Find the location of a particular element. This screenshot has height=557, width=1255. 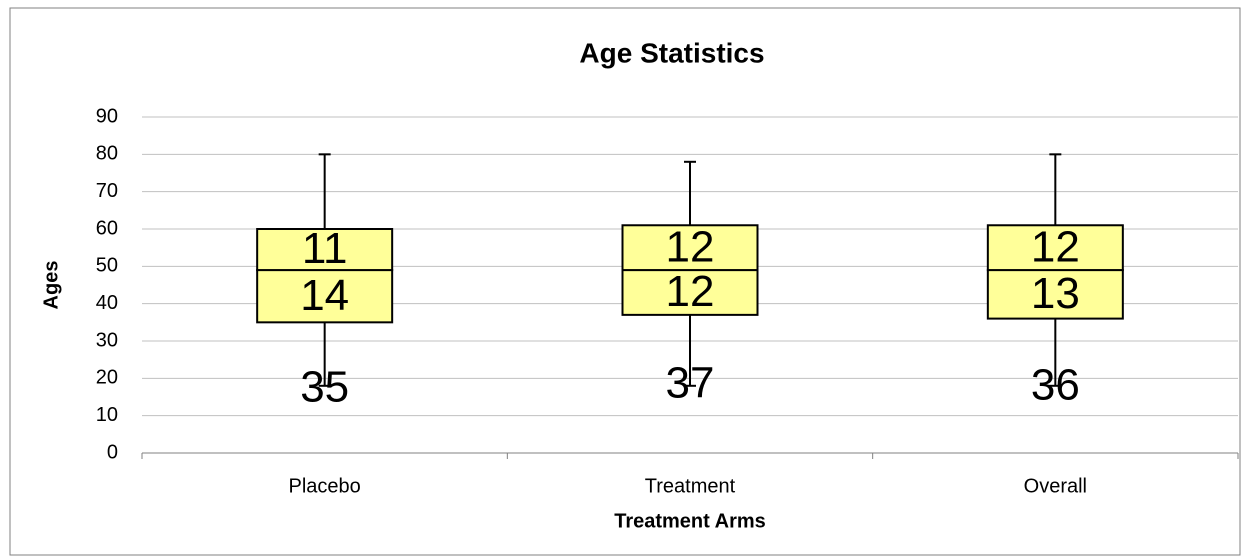

data-label: 36 is located at coordinates (1055, 384).